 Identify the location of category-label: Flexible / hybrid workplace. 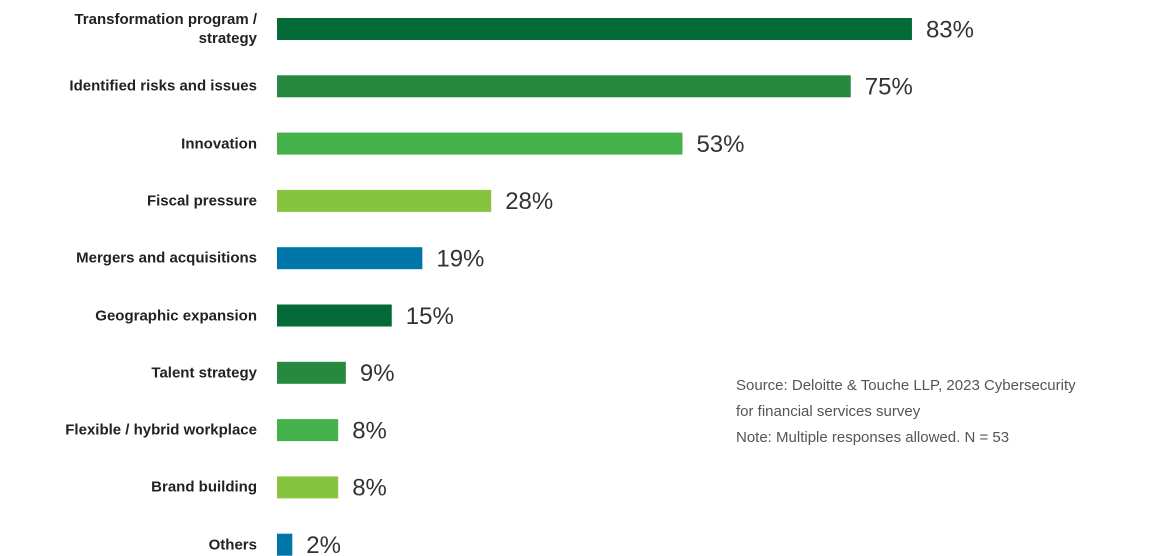
(161, 430).